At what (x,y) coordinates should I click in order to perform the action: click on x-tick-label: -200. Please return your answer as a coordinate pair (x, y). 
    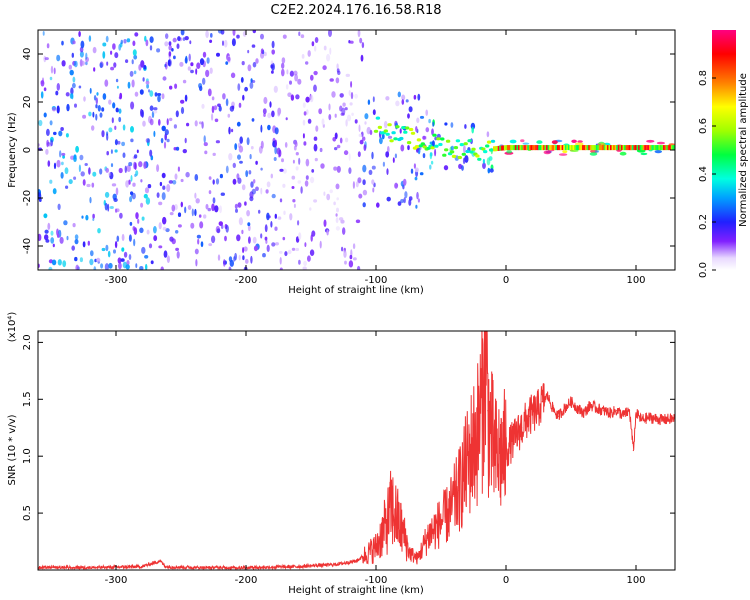
    Looking at the image, I should click on (246, 580).